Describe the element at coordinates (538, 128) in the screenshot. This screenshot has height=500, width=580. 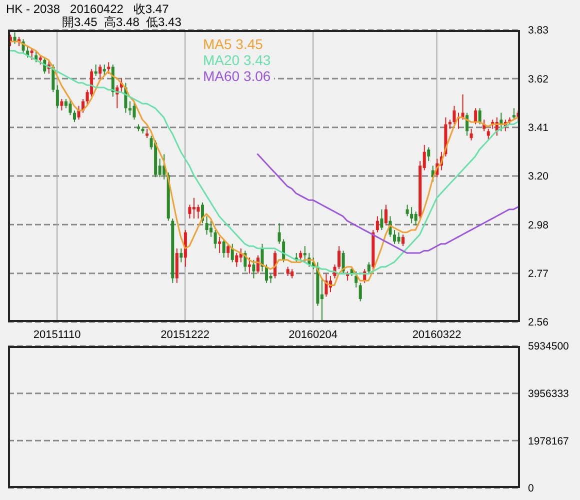
I see `y-tick-label: 3.41` at that location.